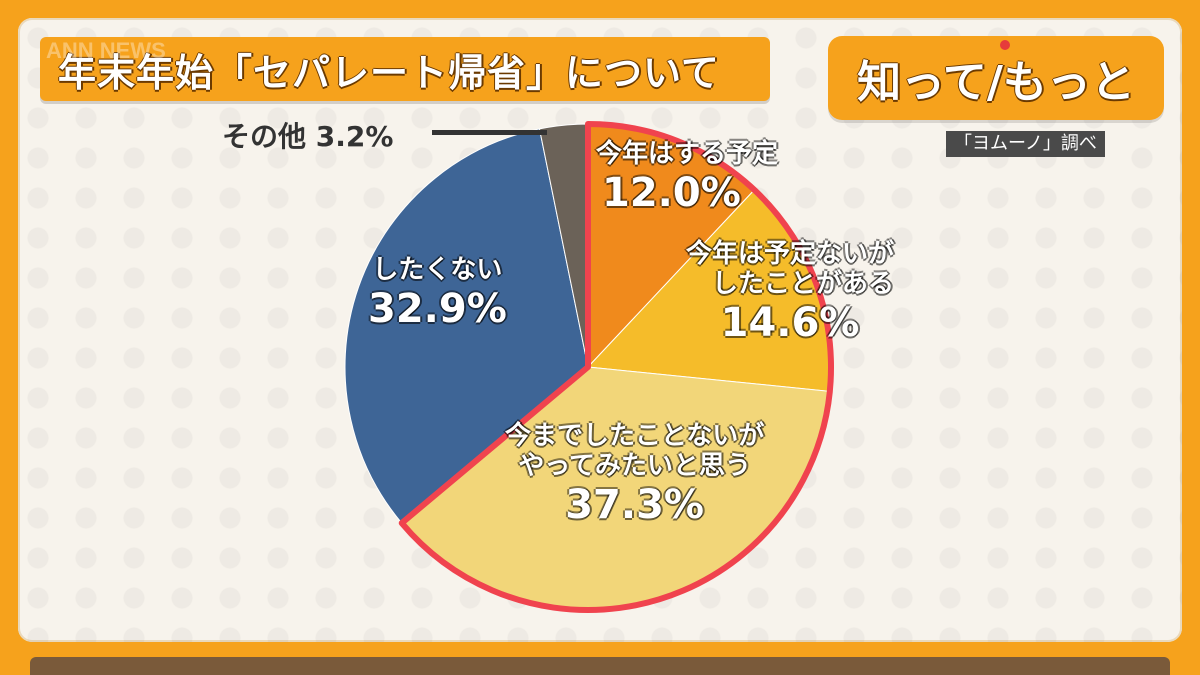  What do you see at coordinates (1005, 45) in the screenshot?
I see `brand-dot-icon` at bounding box center [1005, 45].